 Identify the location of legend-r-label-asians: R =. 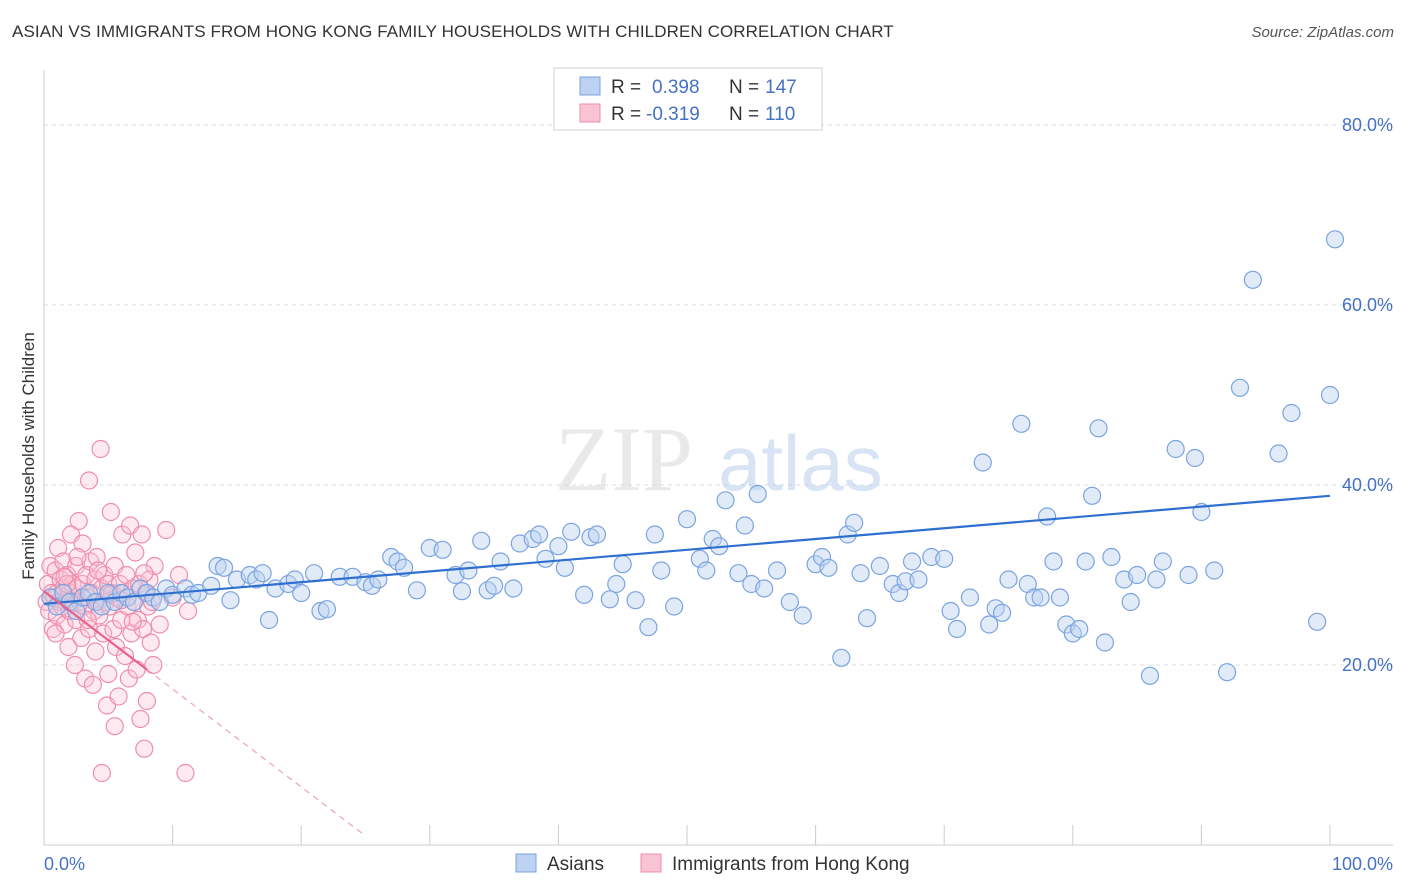
(626, 87).